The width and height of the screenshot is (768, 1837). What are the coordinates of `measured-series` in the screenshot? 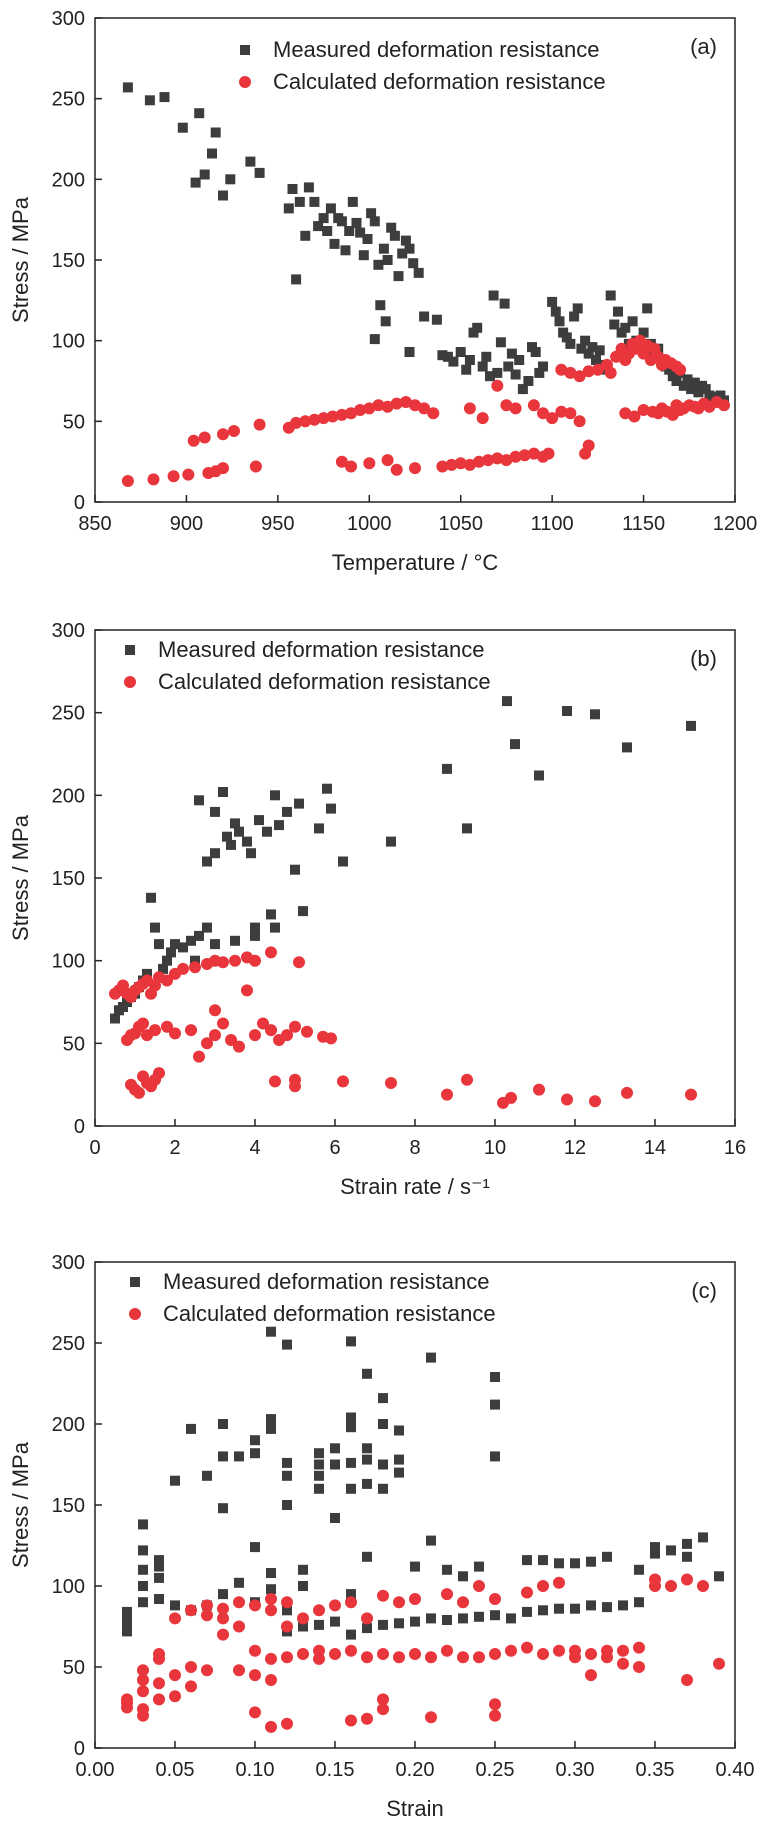 It's located at (403, 860).